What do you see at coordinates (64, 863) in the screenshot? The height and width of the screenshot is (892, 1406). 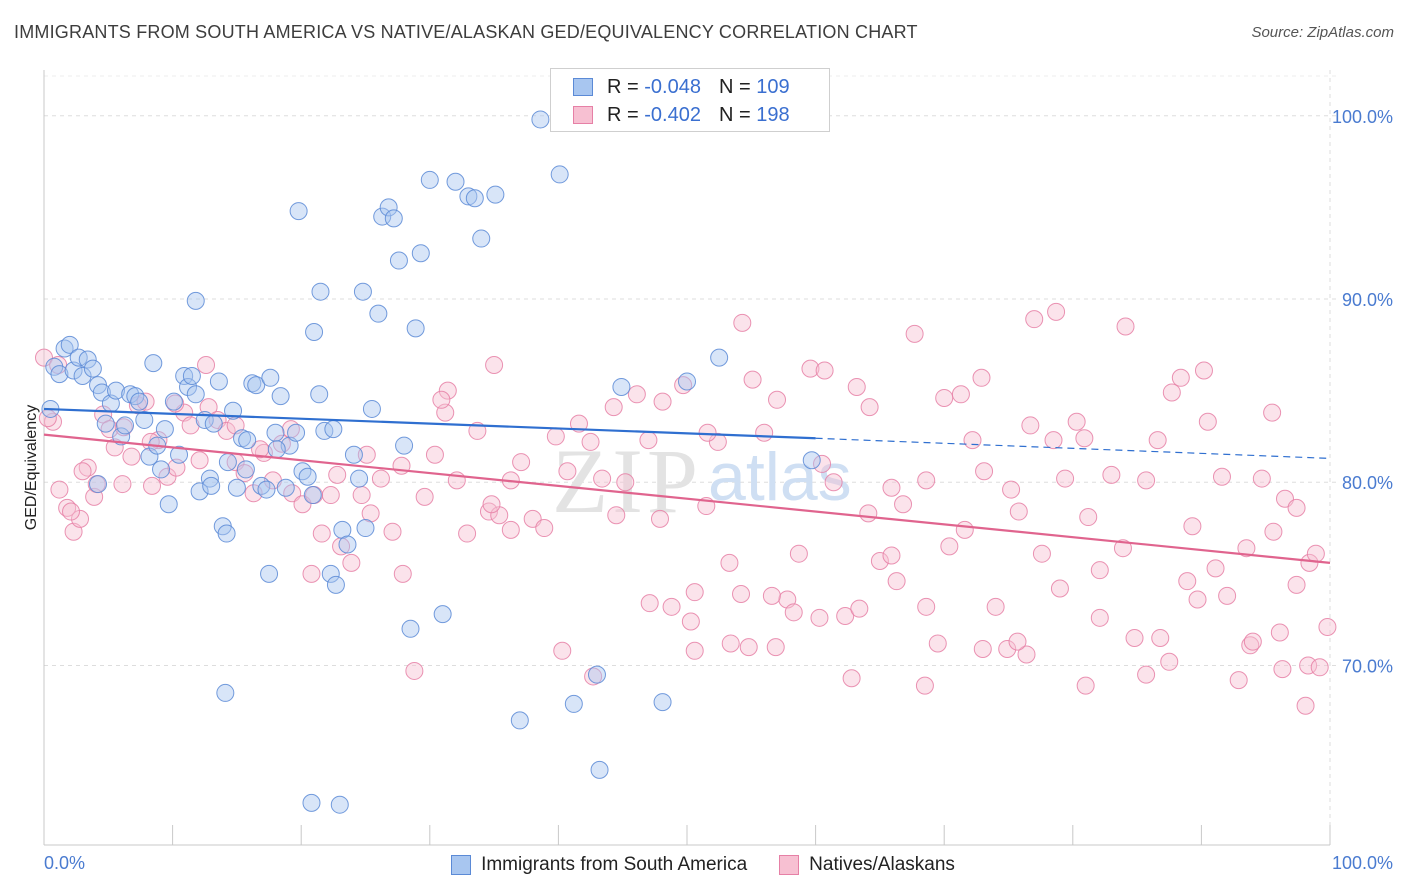 I see `x-tick-label-start: 0.0%` at bounding box center [64, 863].